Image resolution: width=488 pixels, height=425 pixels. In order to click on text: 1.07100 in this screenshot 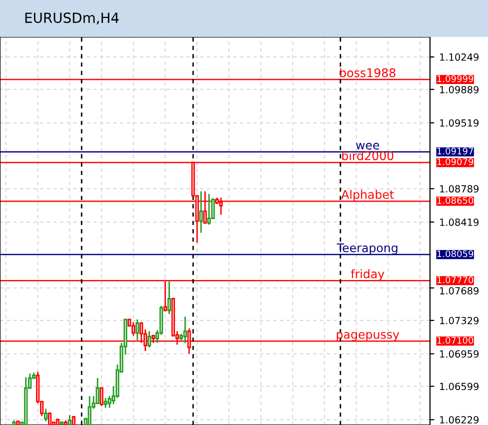, I will do `click(455, 340)`.